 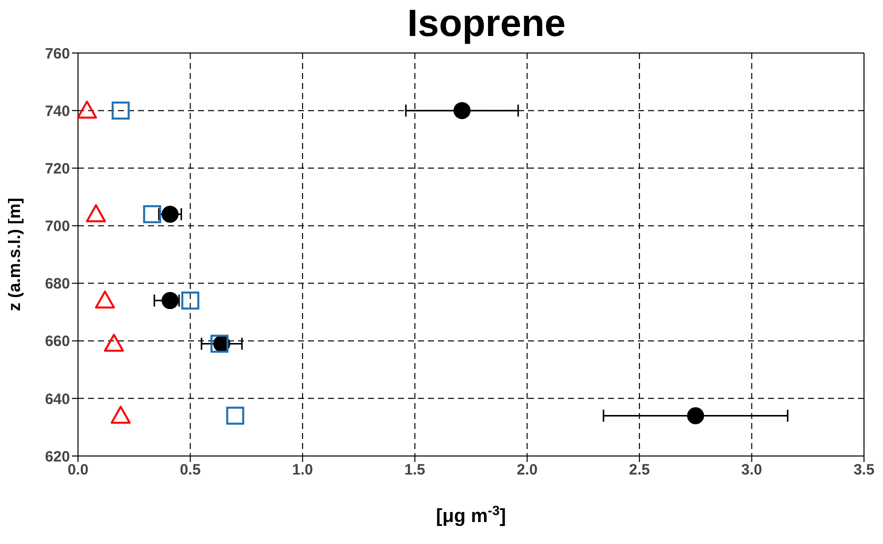 I want to click on x-tick-label: 0.0, so click(x=78, y=470).